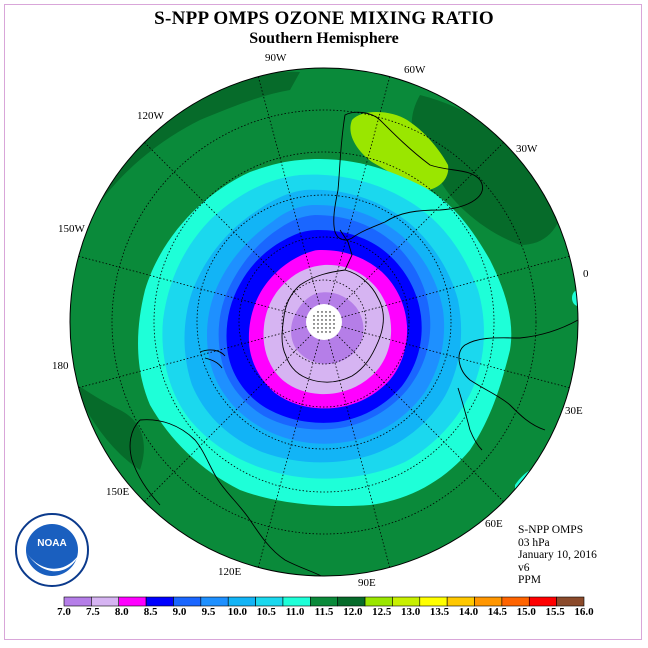 Image resolution: width=648 pixels, height=648 pixels. Describe the element at coordinates (415, 70) in the screenshot. I see `lon-label-60w: 60W` at that location.